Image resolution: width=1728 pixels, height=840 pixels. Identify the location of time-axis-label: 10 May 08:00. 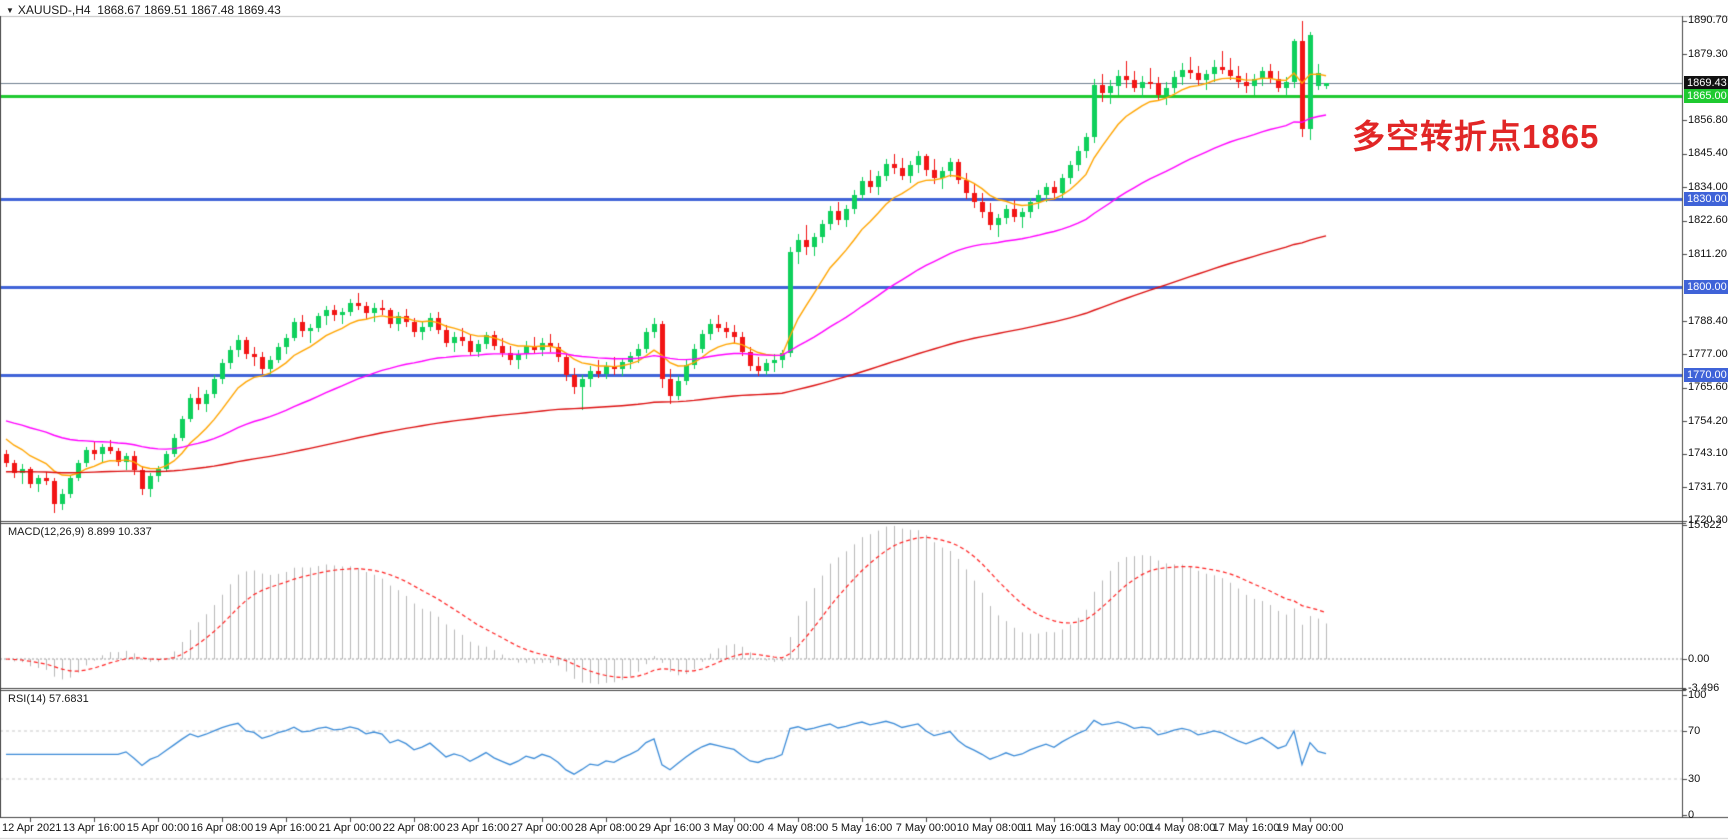
(990, 828).